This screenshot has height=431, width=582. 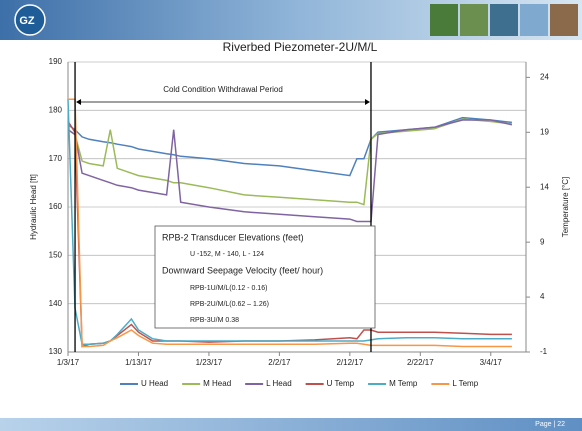 I want to click on textbox-line: RPB-3U/M 0.38, so click(x=214, y=320).